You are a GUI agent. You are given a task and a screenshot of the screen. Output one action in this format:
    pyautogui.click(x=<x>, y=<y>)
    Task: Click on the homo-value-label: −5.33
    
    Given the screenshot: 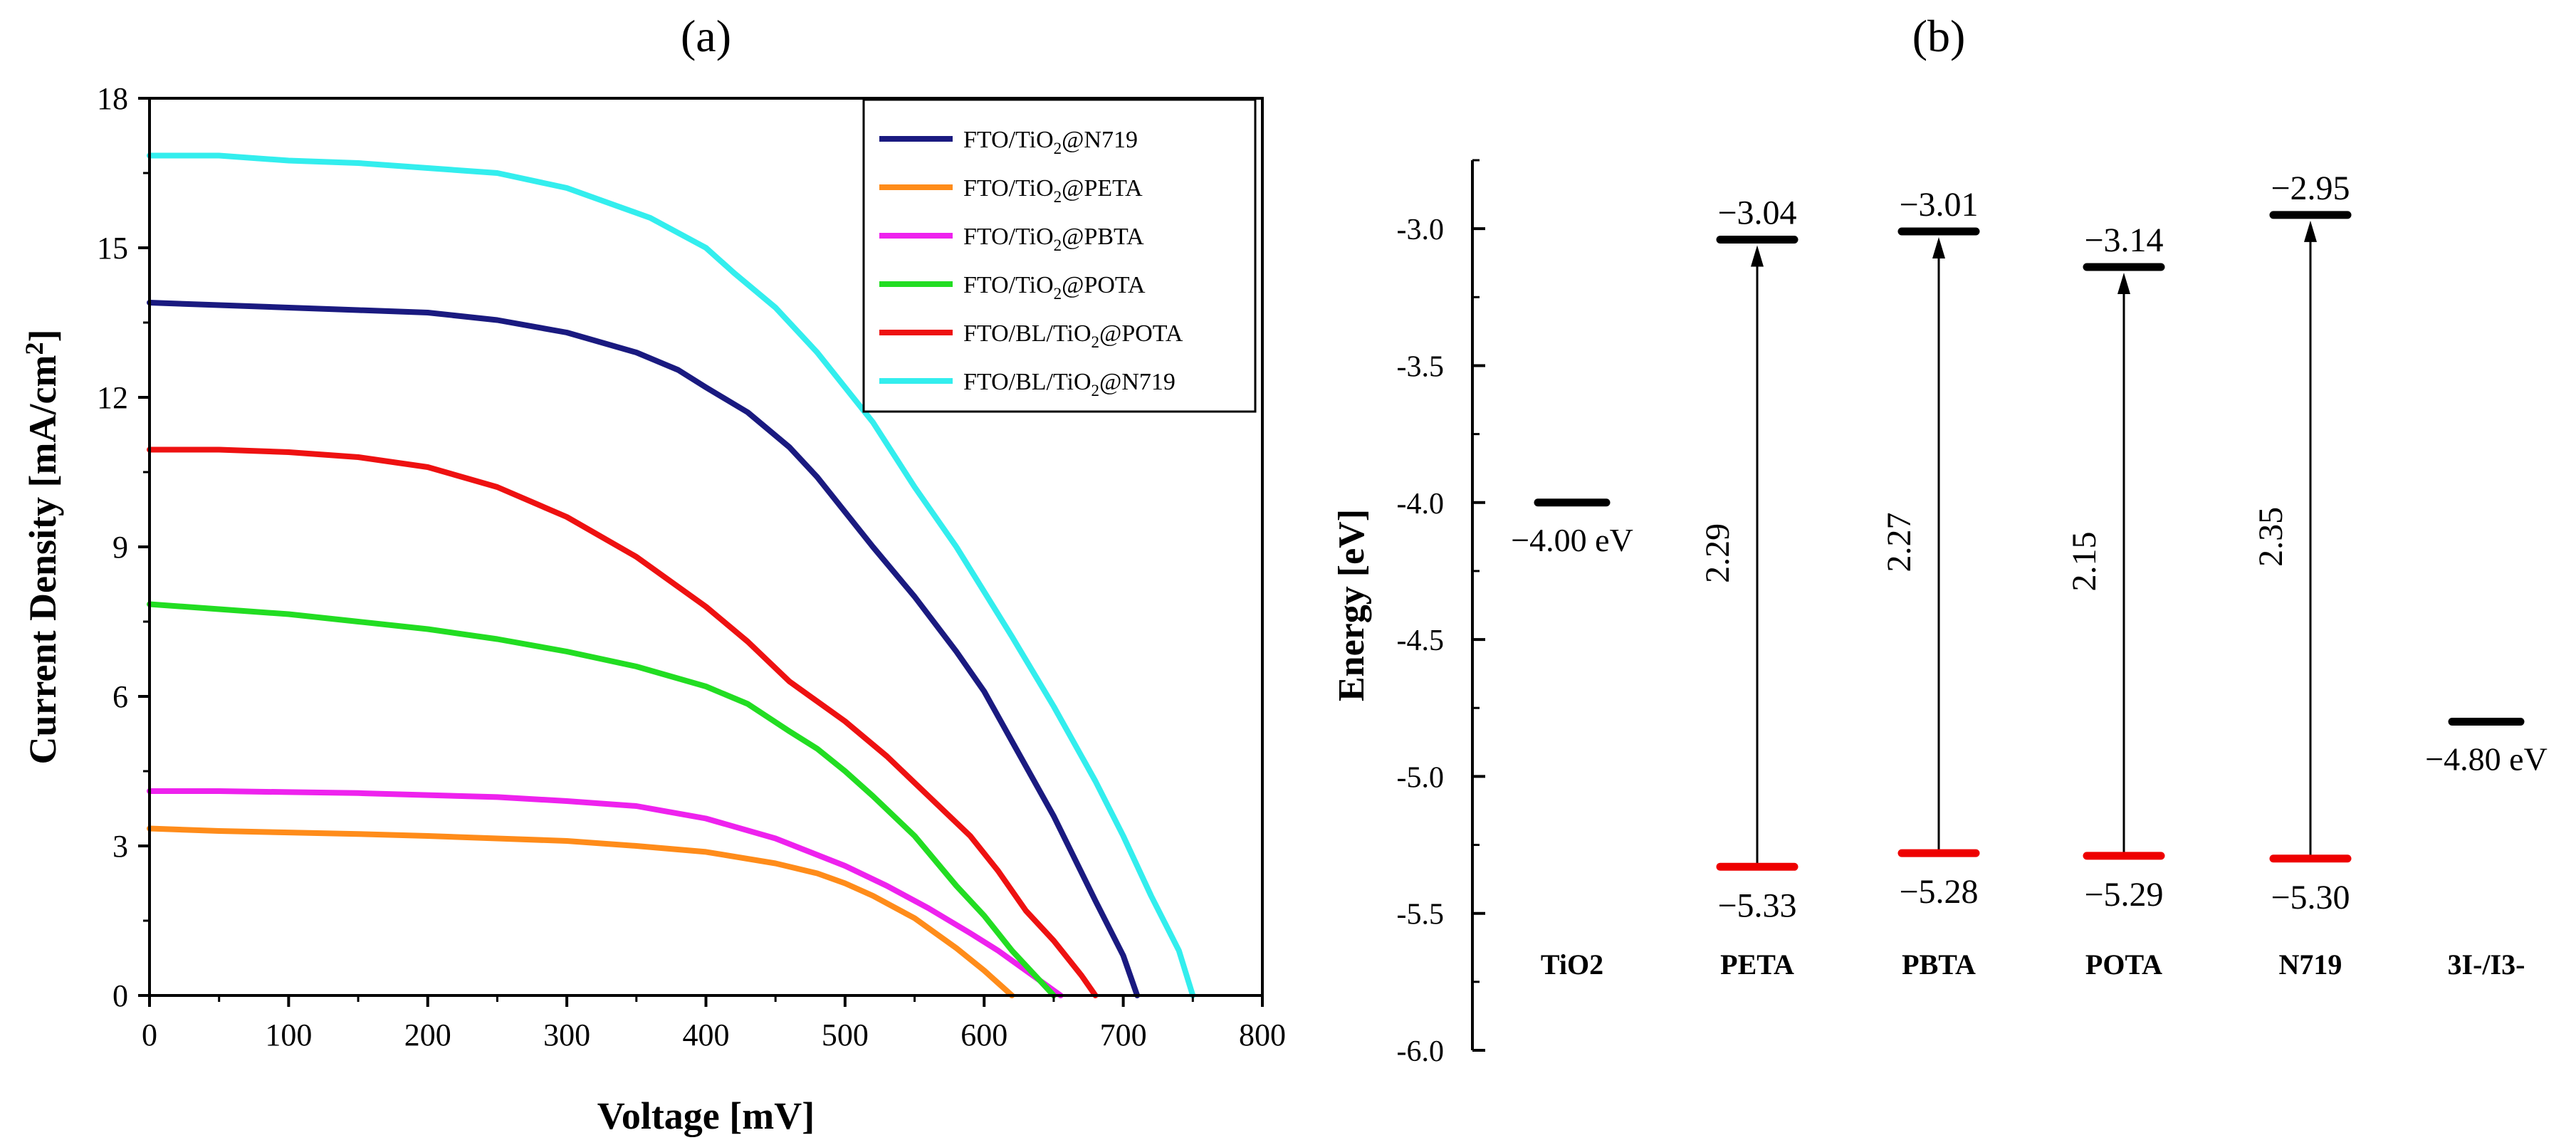 What is the action you would take?
    pyautogui.click(x=1756, y=906)
    